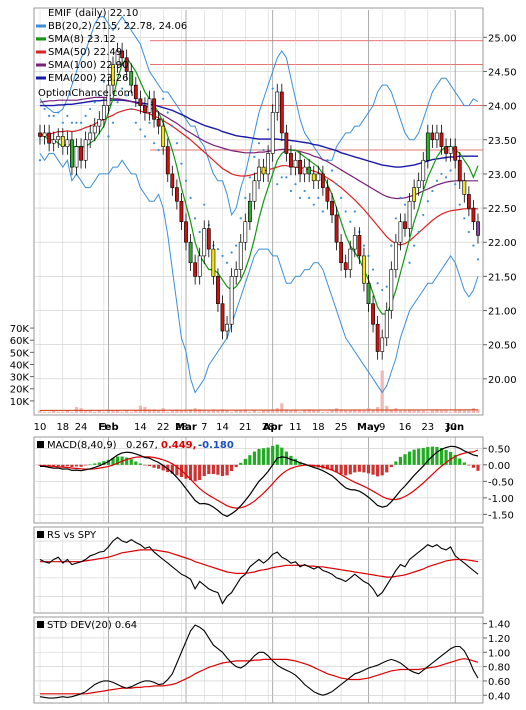 This screenshot has height=710, width=526. I want to click on rs-panel-frame, so click(258, 570).